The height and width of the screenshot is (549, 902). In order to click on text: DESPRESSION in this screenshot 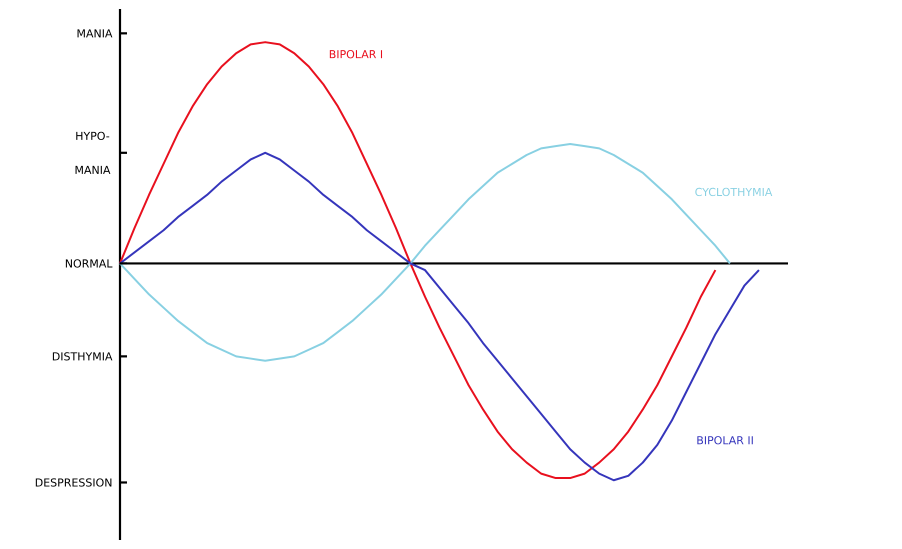, I will do `click(74, 482)`.